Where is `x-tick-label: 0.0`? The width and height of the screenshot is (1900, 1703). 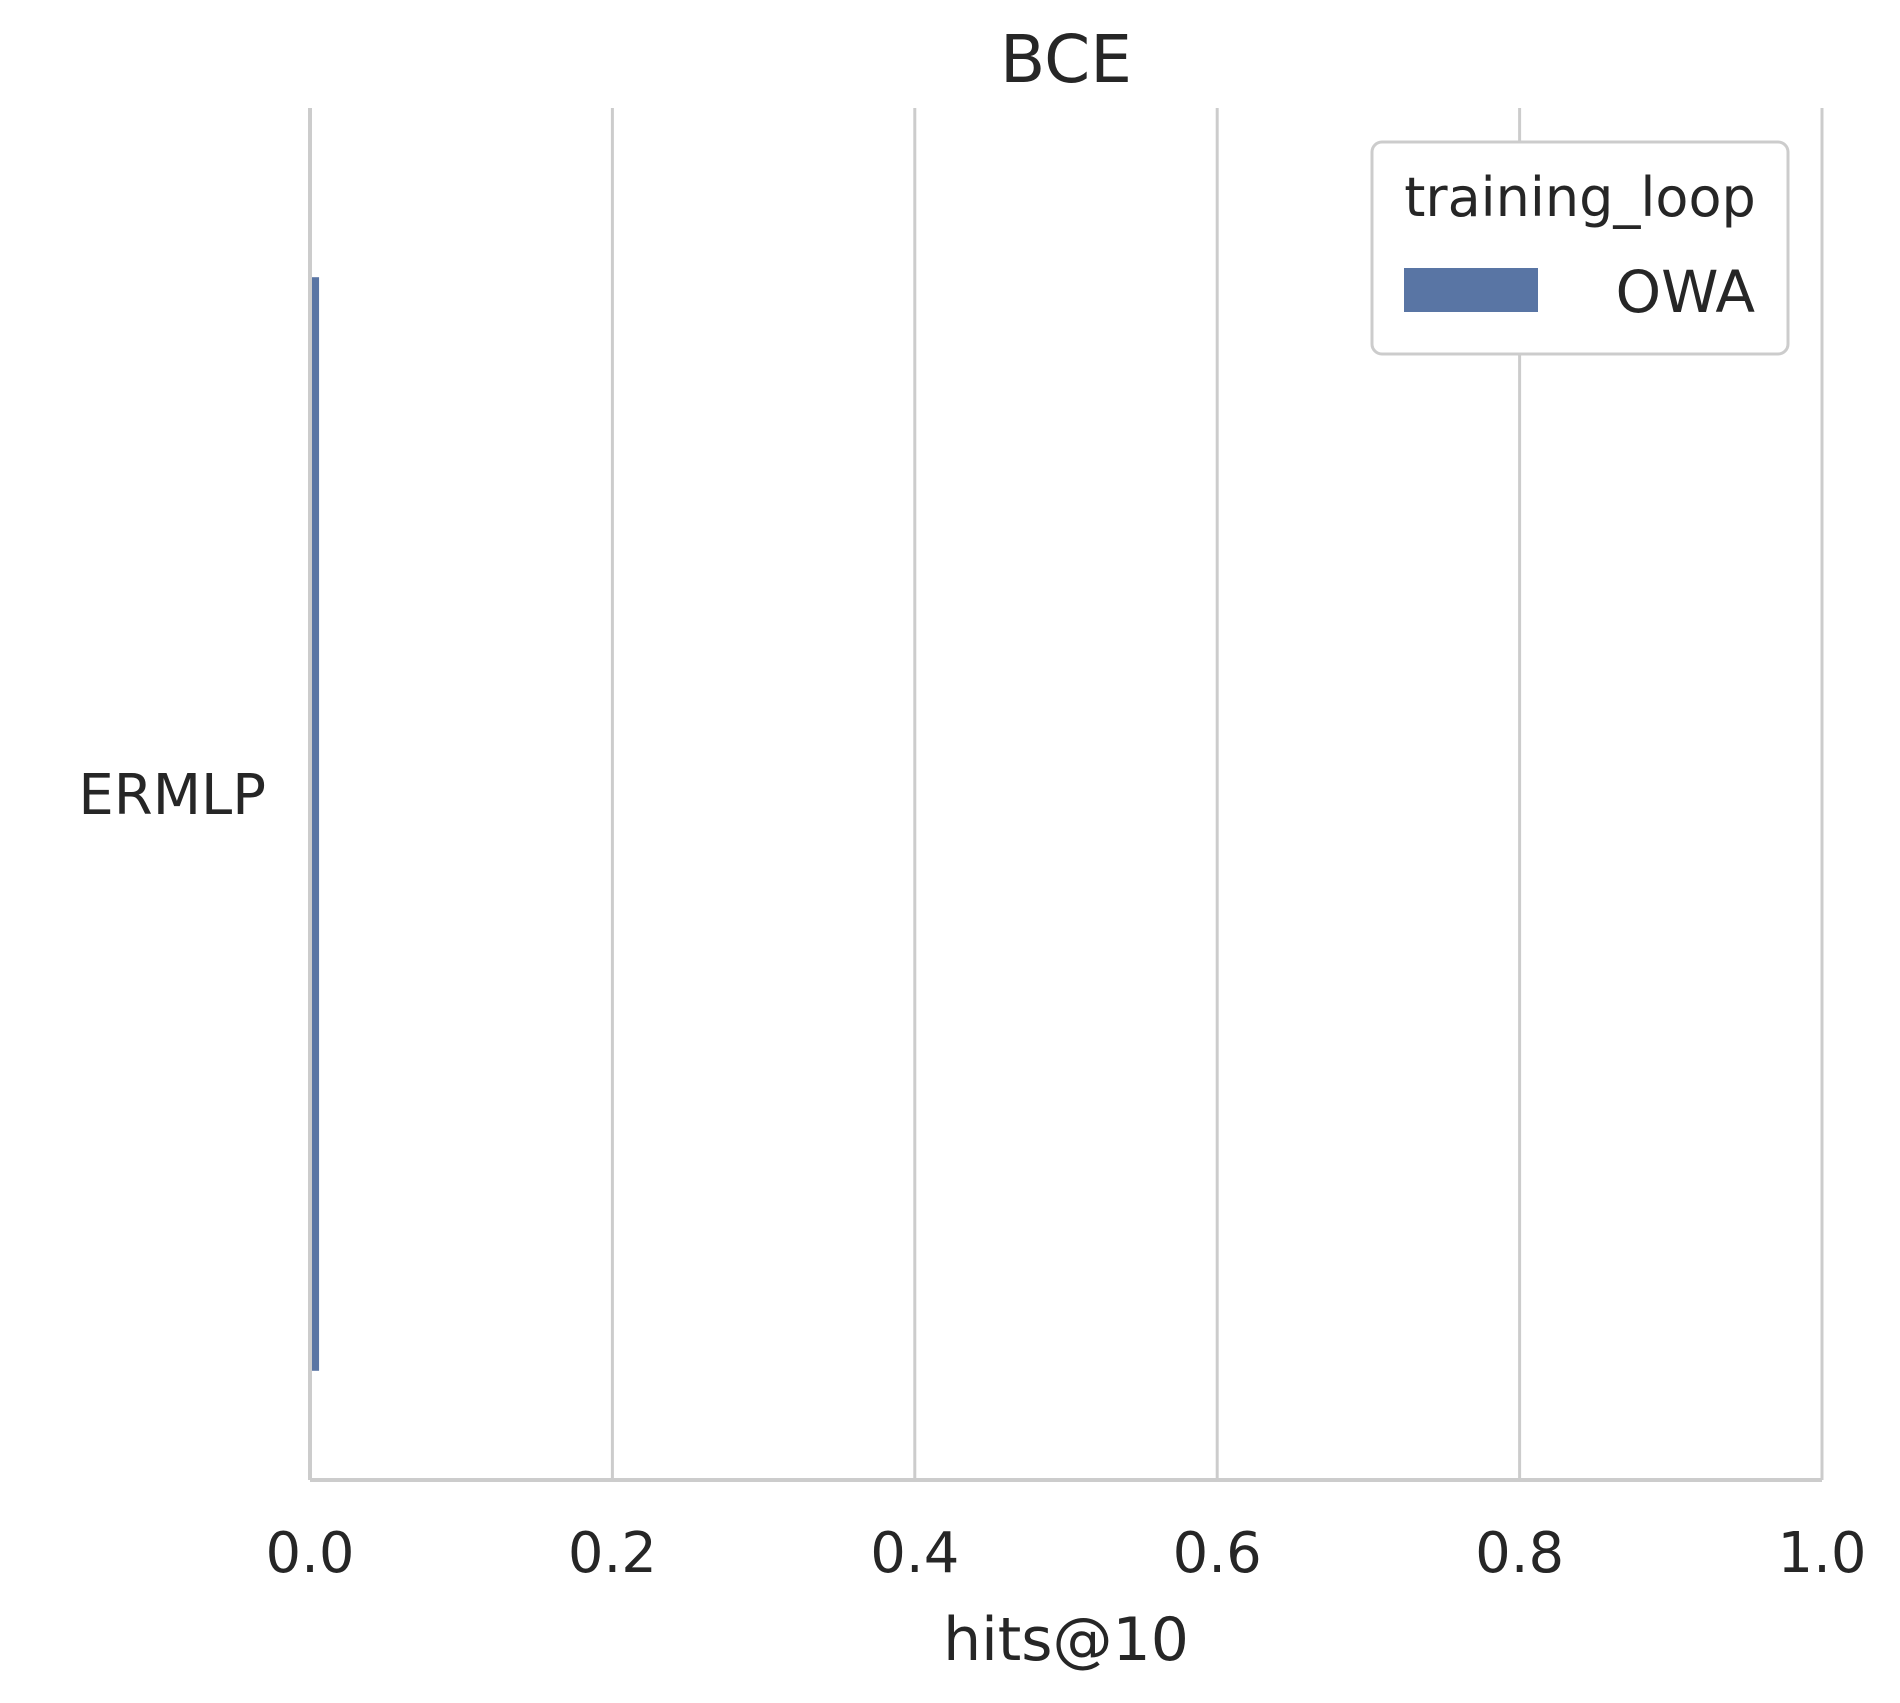
x-tick-label: 0.0 is located at coordinates (309, 1553).